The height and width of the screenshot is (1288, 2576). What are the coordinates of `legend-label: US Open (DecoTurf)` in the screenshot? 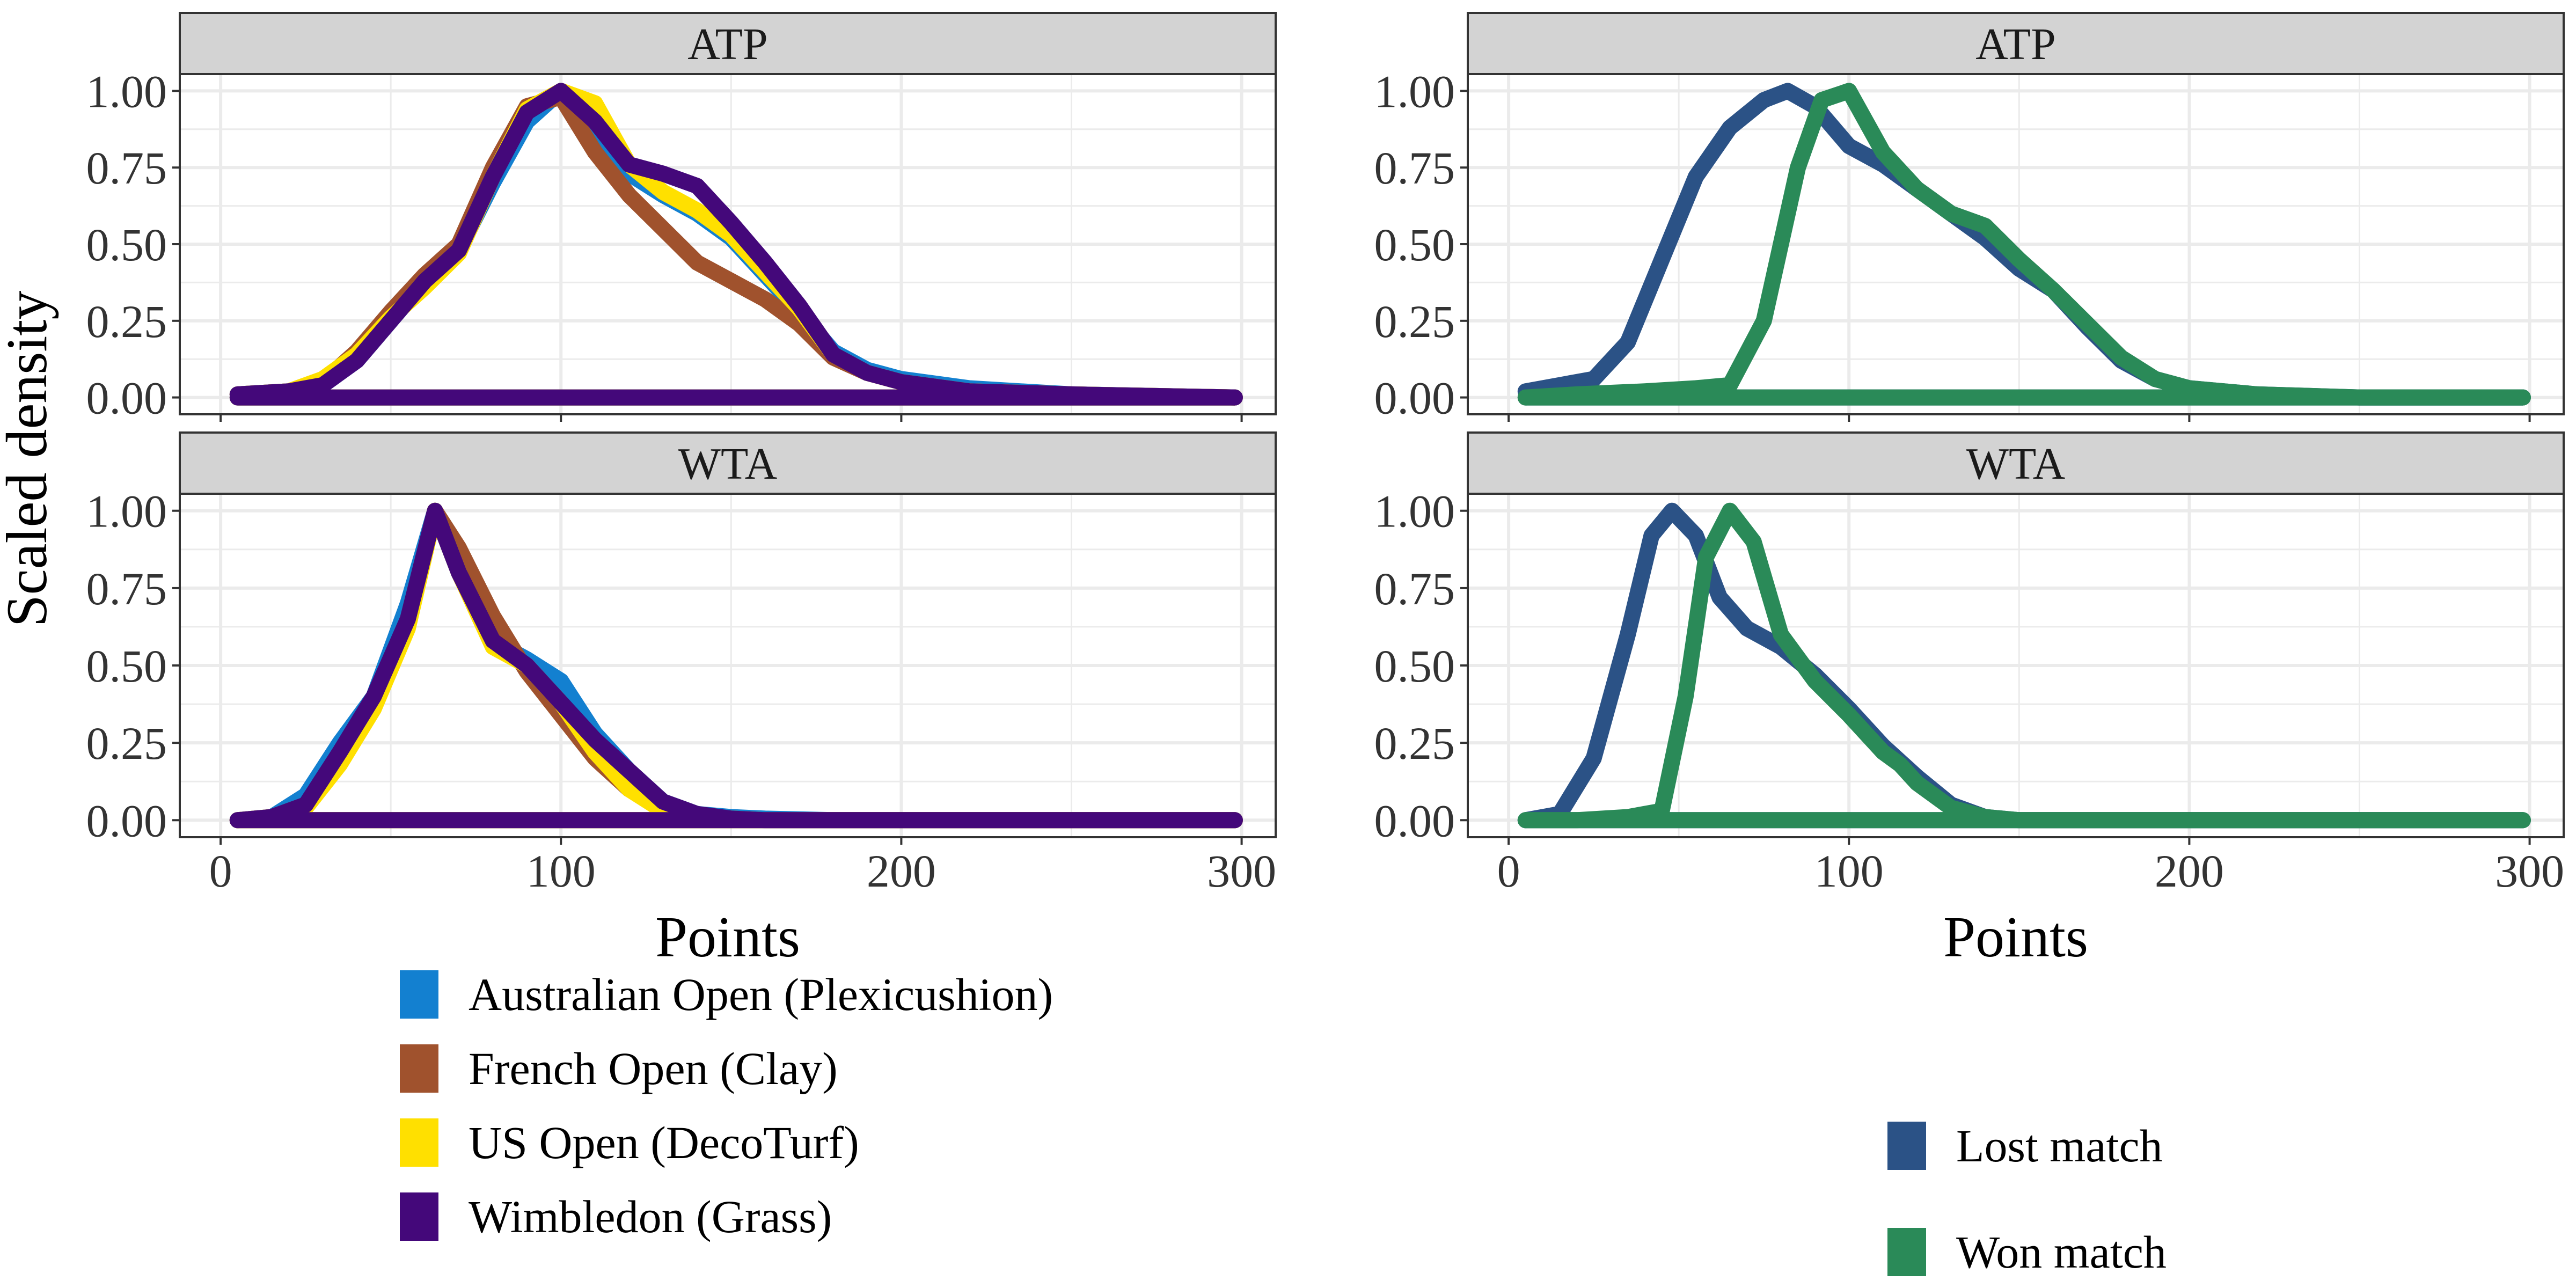 It's located at (664, 1142).